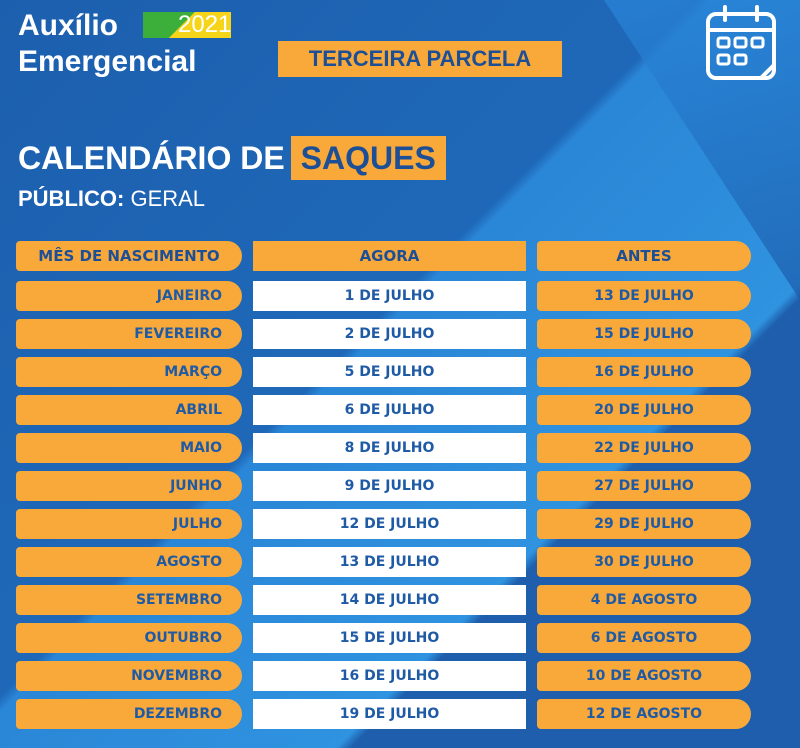 Image resolution: width=800 pixels, height=748 pixels. Describe the element at coordinates (129, 256) in the screenshot. I see `header-birth-month: MÊS DE NASCIMENTO` at that location.